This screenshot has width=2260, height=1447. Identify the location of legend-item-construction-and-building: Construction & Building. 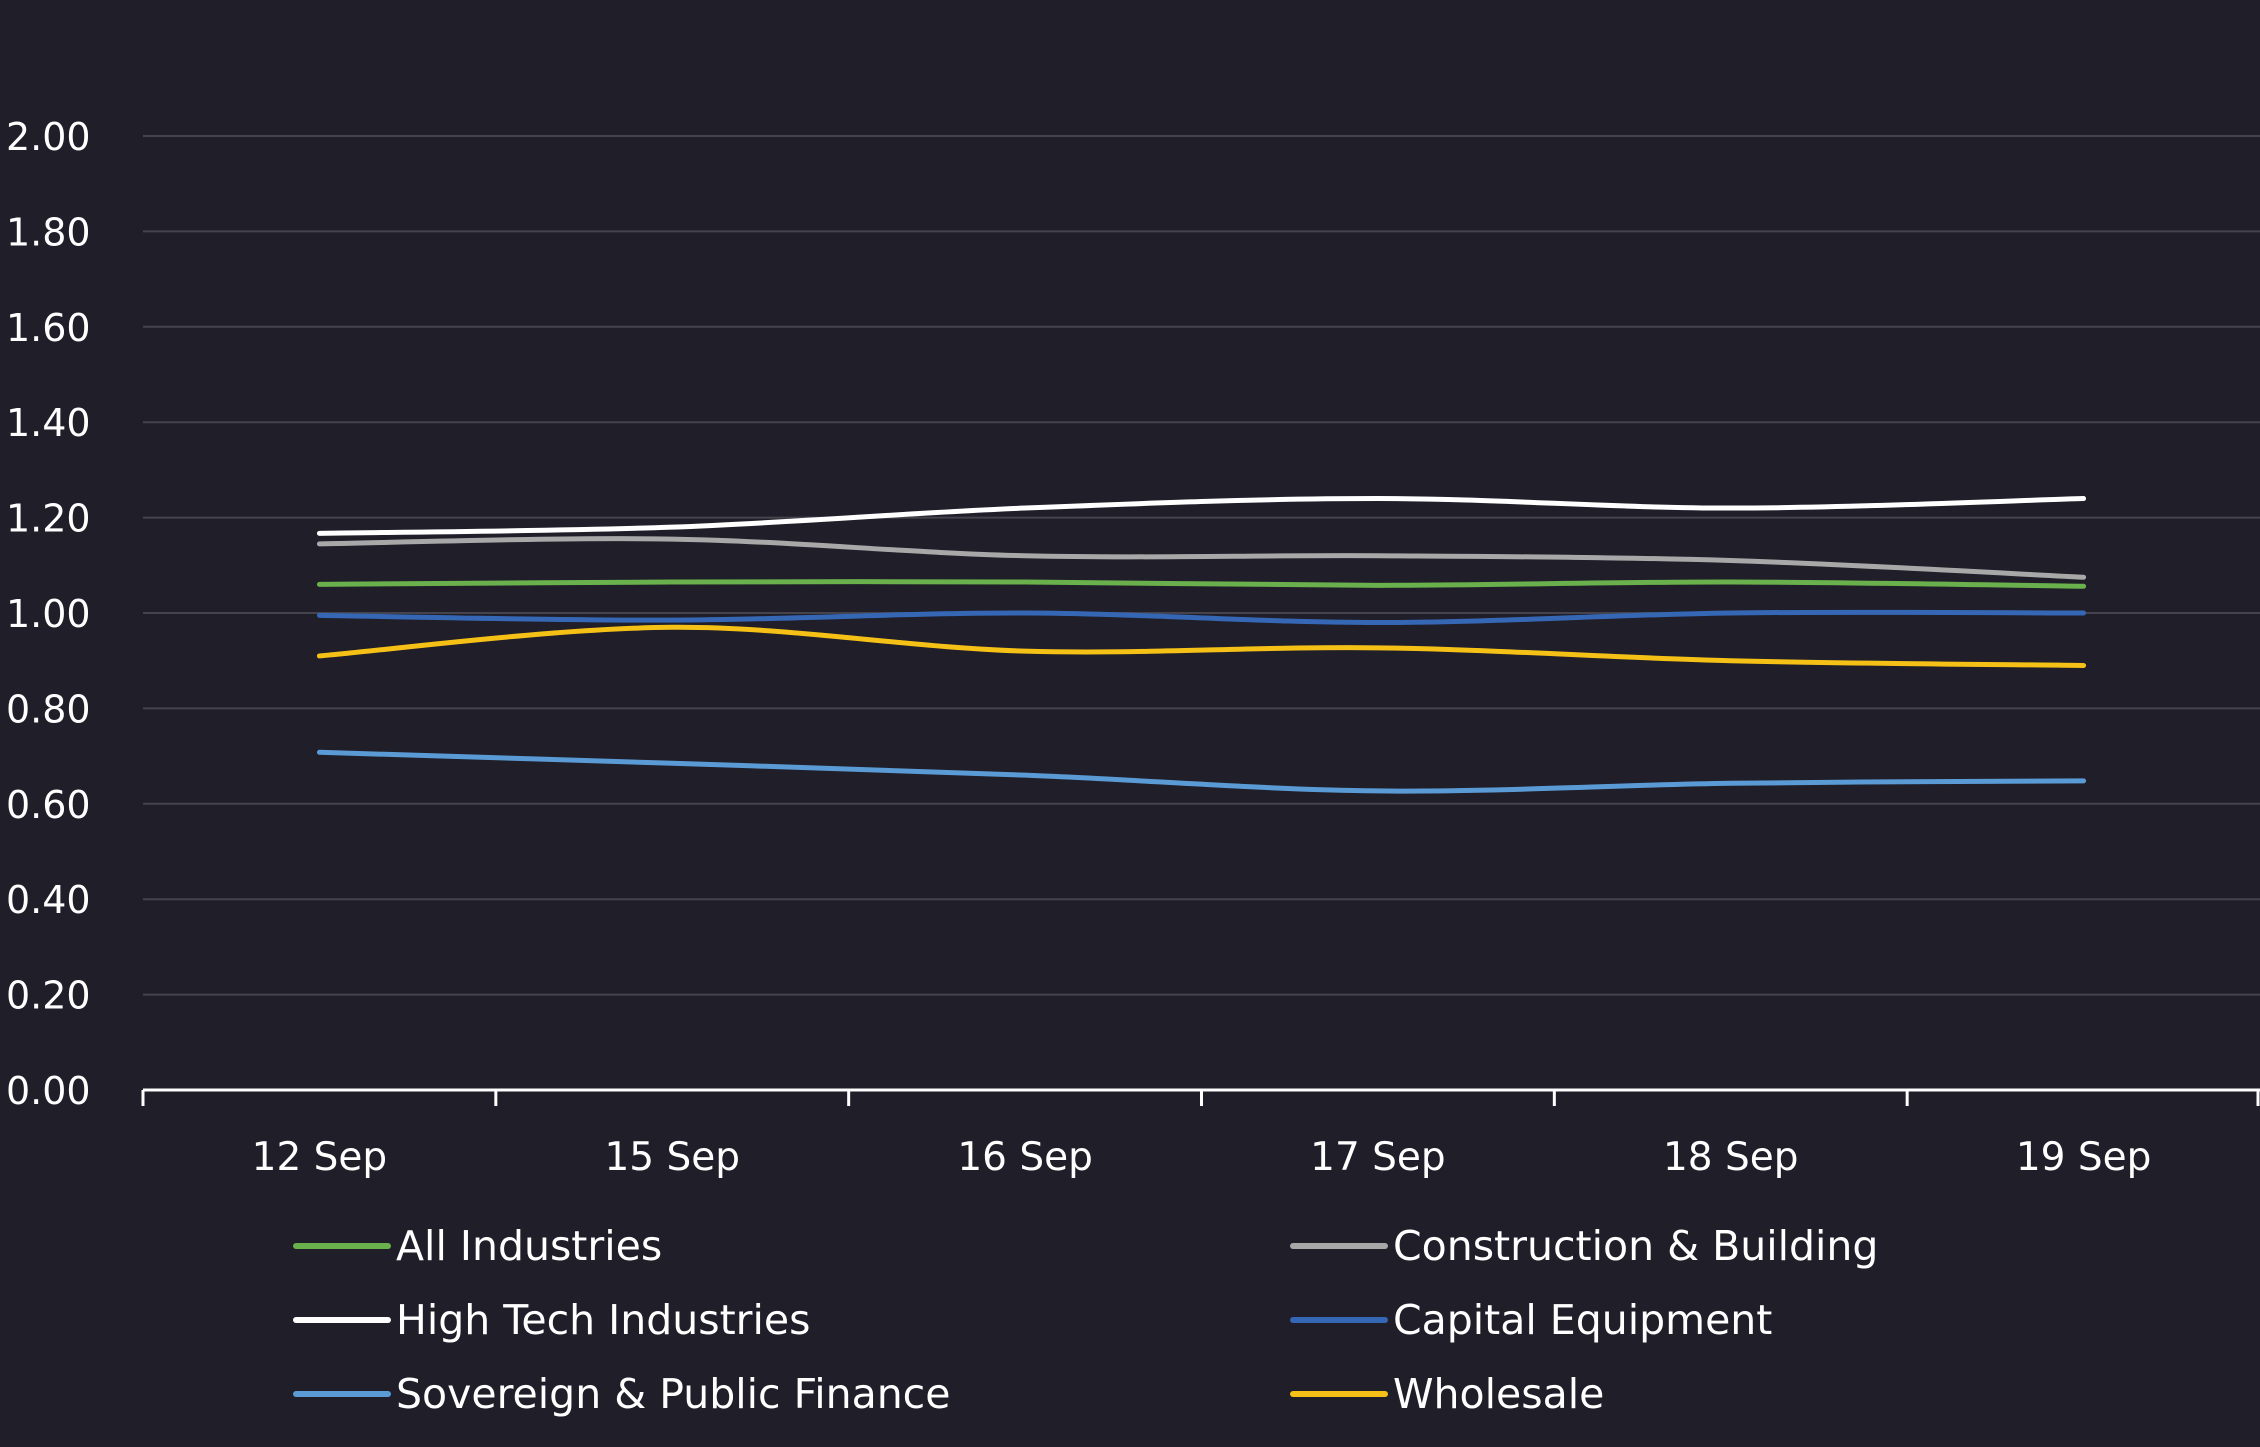
(1584, 1246).